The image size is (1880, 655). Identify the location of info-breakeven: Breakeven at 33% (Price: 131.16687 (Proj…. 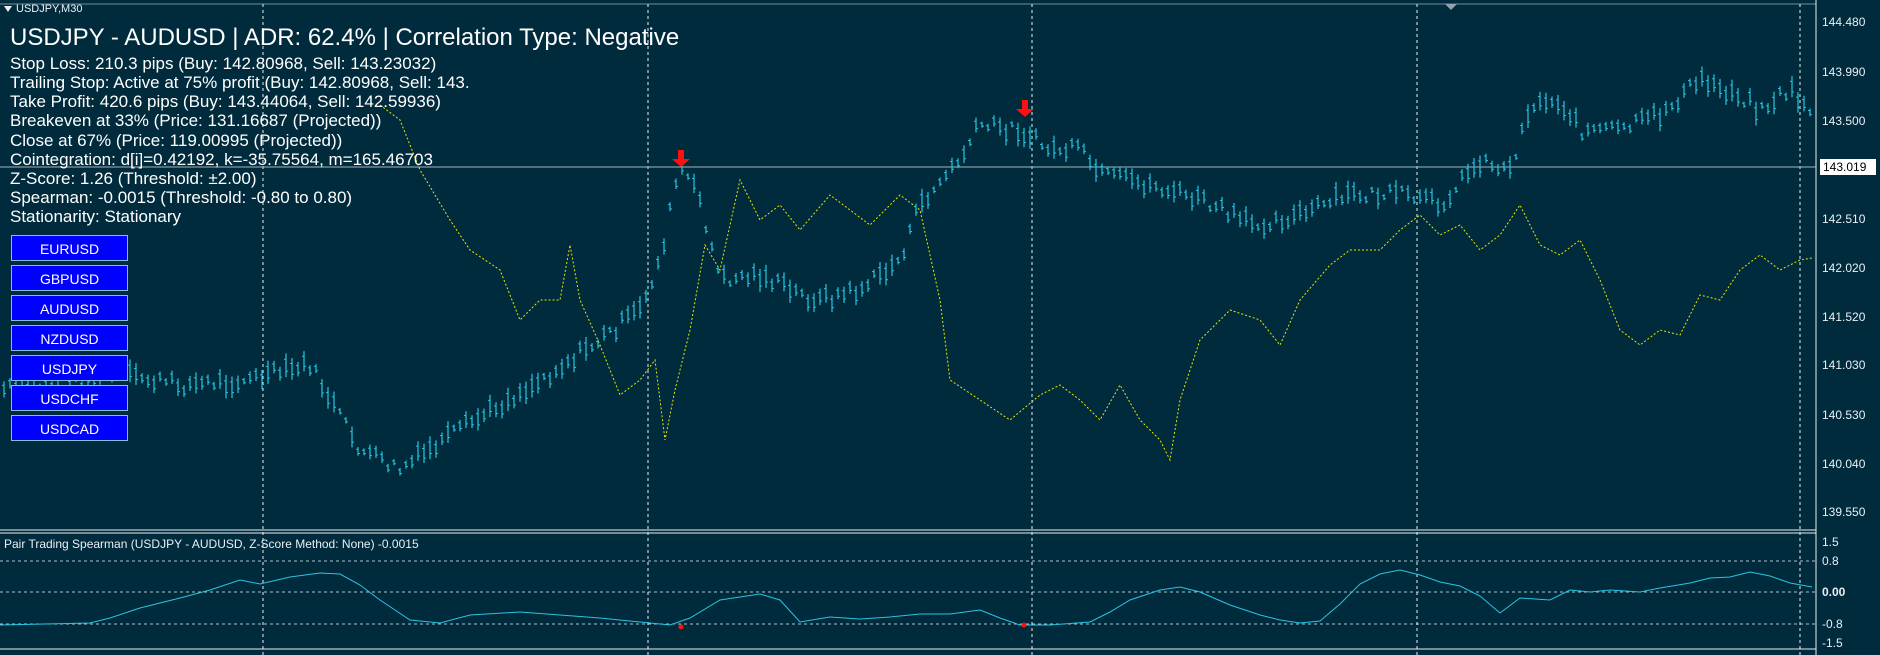
(196, 120).